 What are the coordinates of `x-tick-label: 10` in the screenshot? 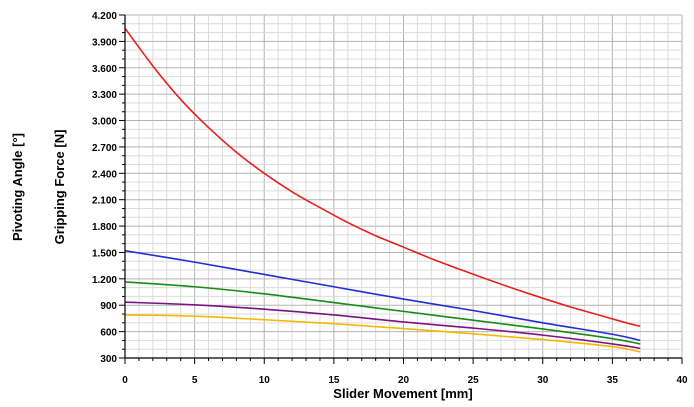 It's located at (265, 380).